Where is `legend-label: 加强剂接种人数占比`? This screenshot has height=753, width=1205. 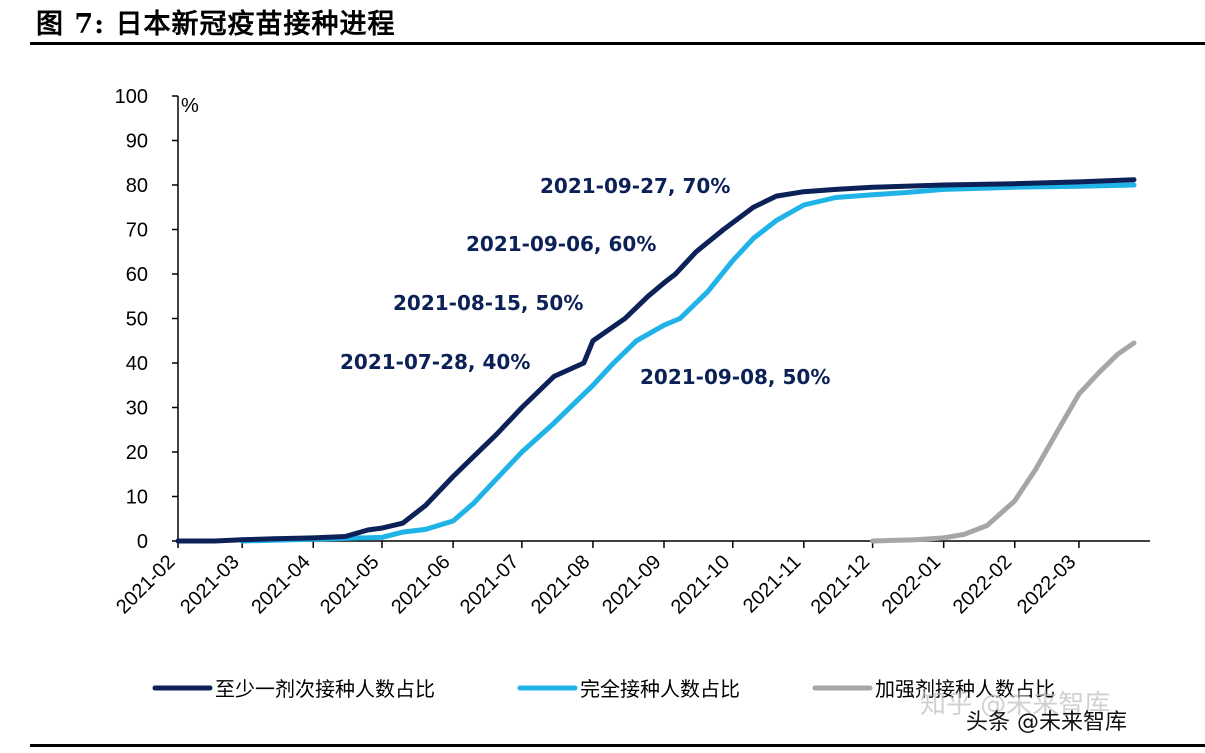 legend-label: 加强剂接种人数占比 is located at coordinates (965, 689).